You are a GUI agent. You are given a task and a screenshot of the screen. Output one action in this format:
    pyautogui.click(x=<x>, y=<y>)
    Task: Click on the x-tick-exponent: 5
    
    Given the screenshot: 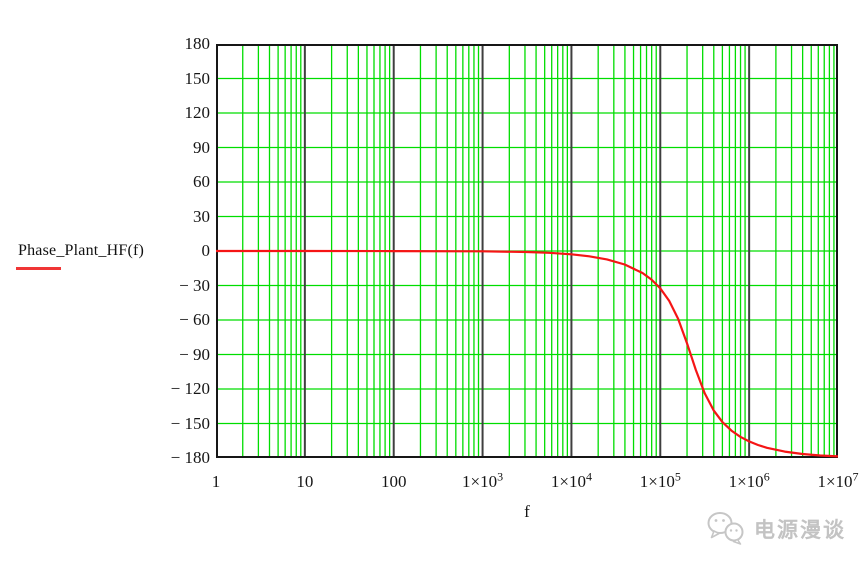 What is the action you would take?
    pyautogui.click(x=677, y=476)
    